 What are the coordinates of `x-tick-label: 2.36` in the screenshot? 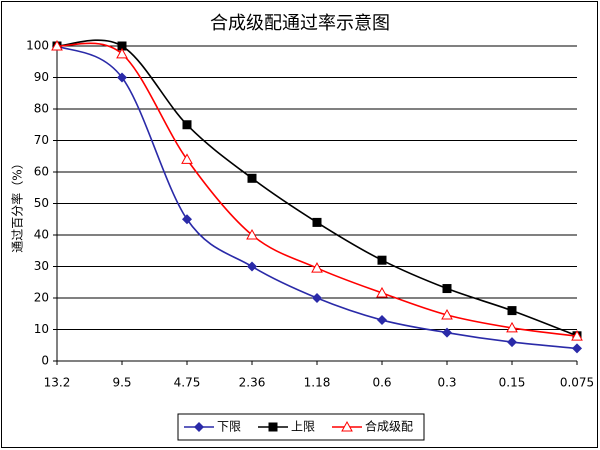 It's located at (252, 383).